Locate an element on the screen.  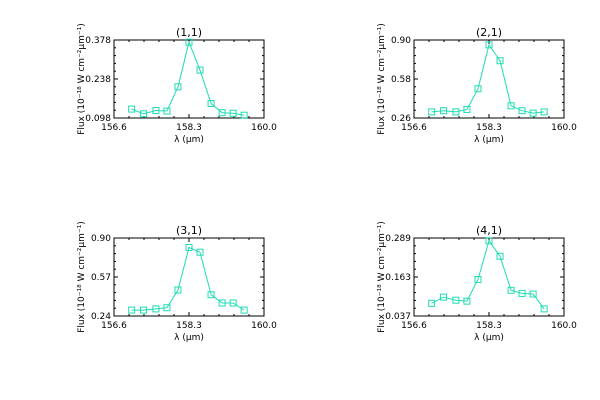
y-tick-label: 0.58 is located at coordinates (401, 80).